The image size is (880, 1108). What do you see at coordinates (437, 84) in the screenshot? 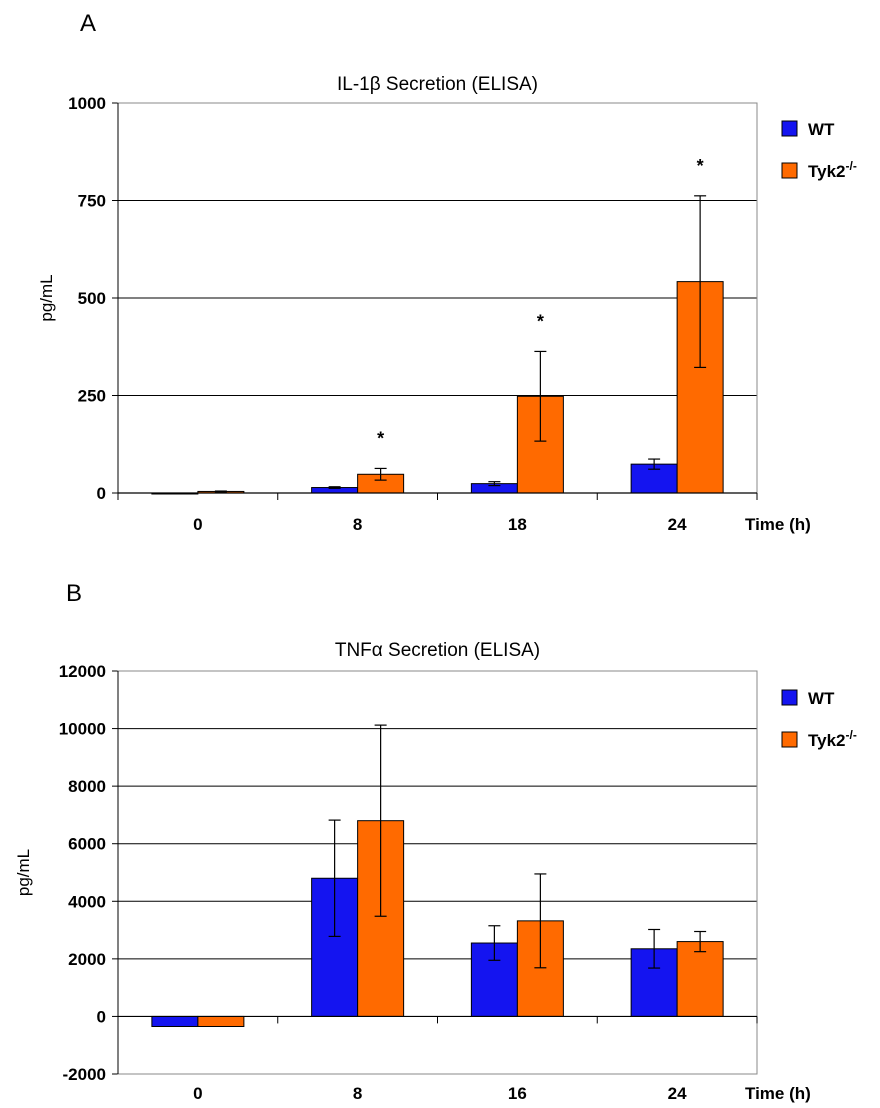
I see `chart-title: IL-1β Secretion (ELISA)` at bounding box center [437, 84].